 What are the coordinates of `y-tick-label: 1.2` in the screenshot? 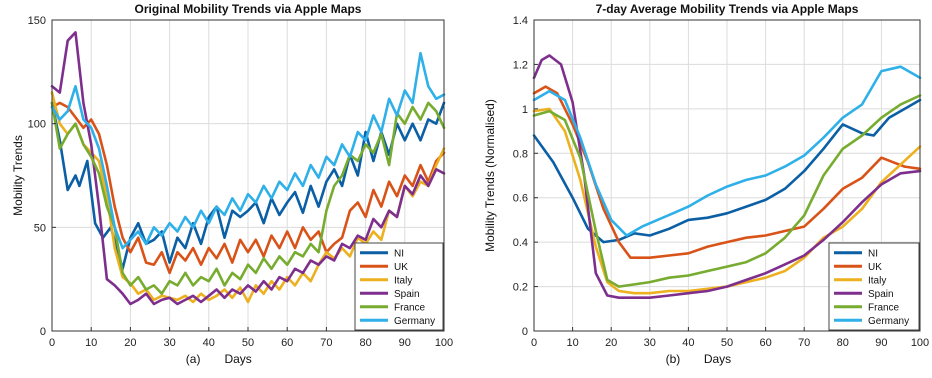 It's located at (520, 65).